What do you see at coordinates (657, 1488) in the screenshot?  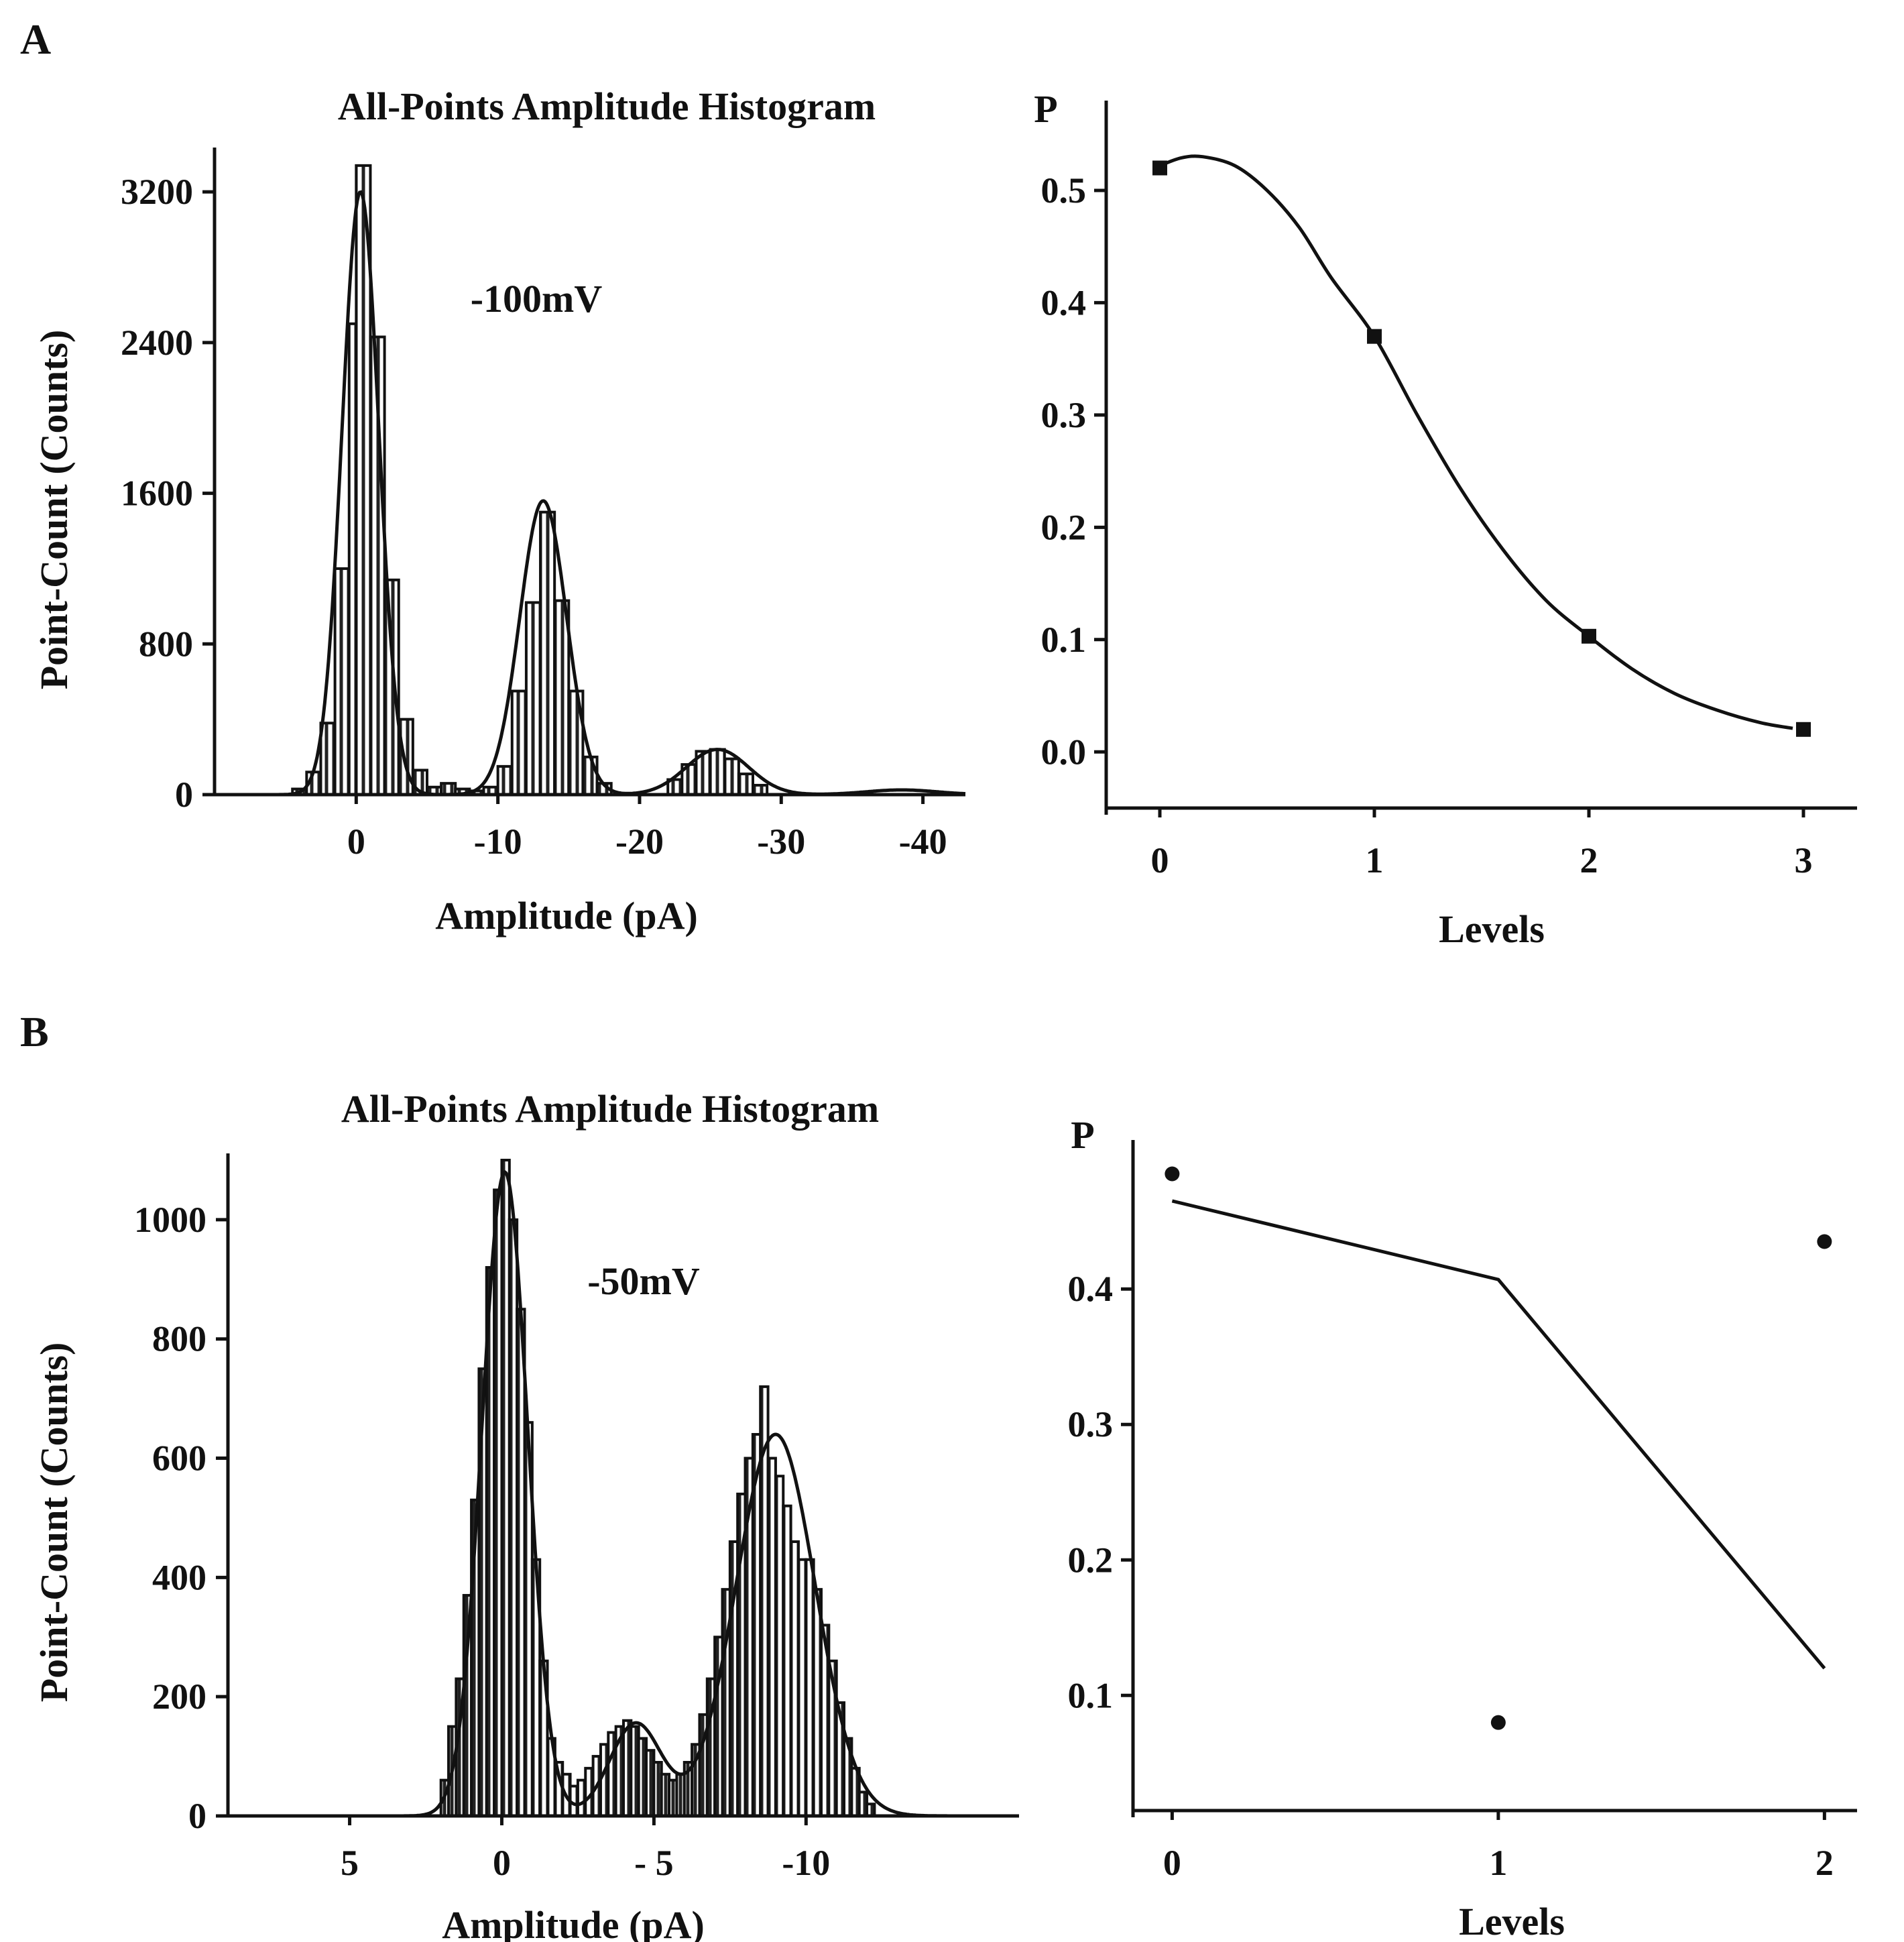 I see `histogram-b-bars` at bounding box center [657, 1488].